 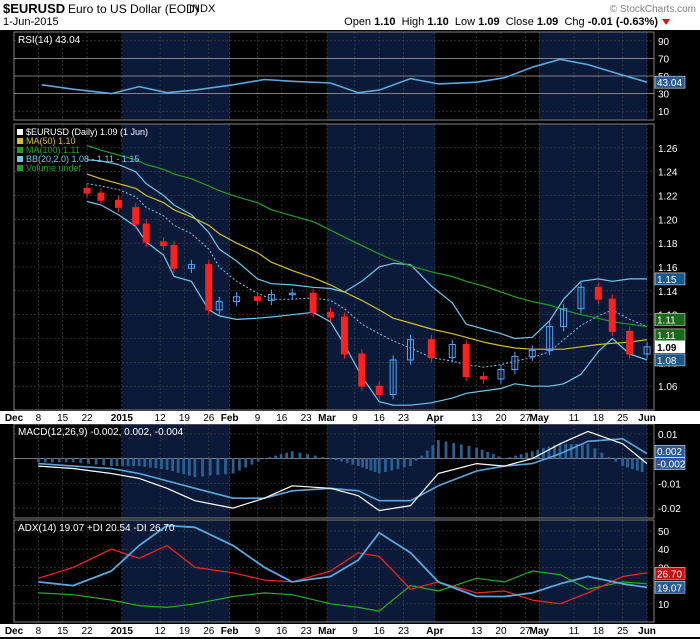 I want to click on price-ytick-label: 1.24, so click(x=668, y=173).